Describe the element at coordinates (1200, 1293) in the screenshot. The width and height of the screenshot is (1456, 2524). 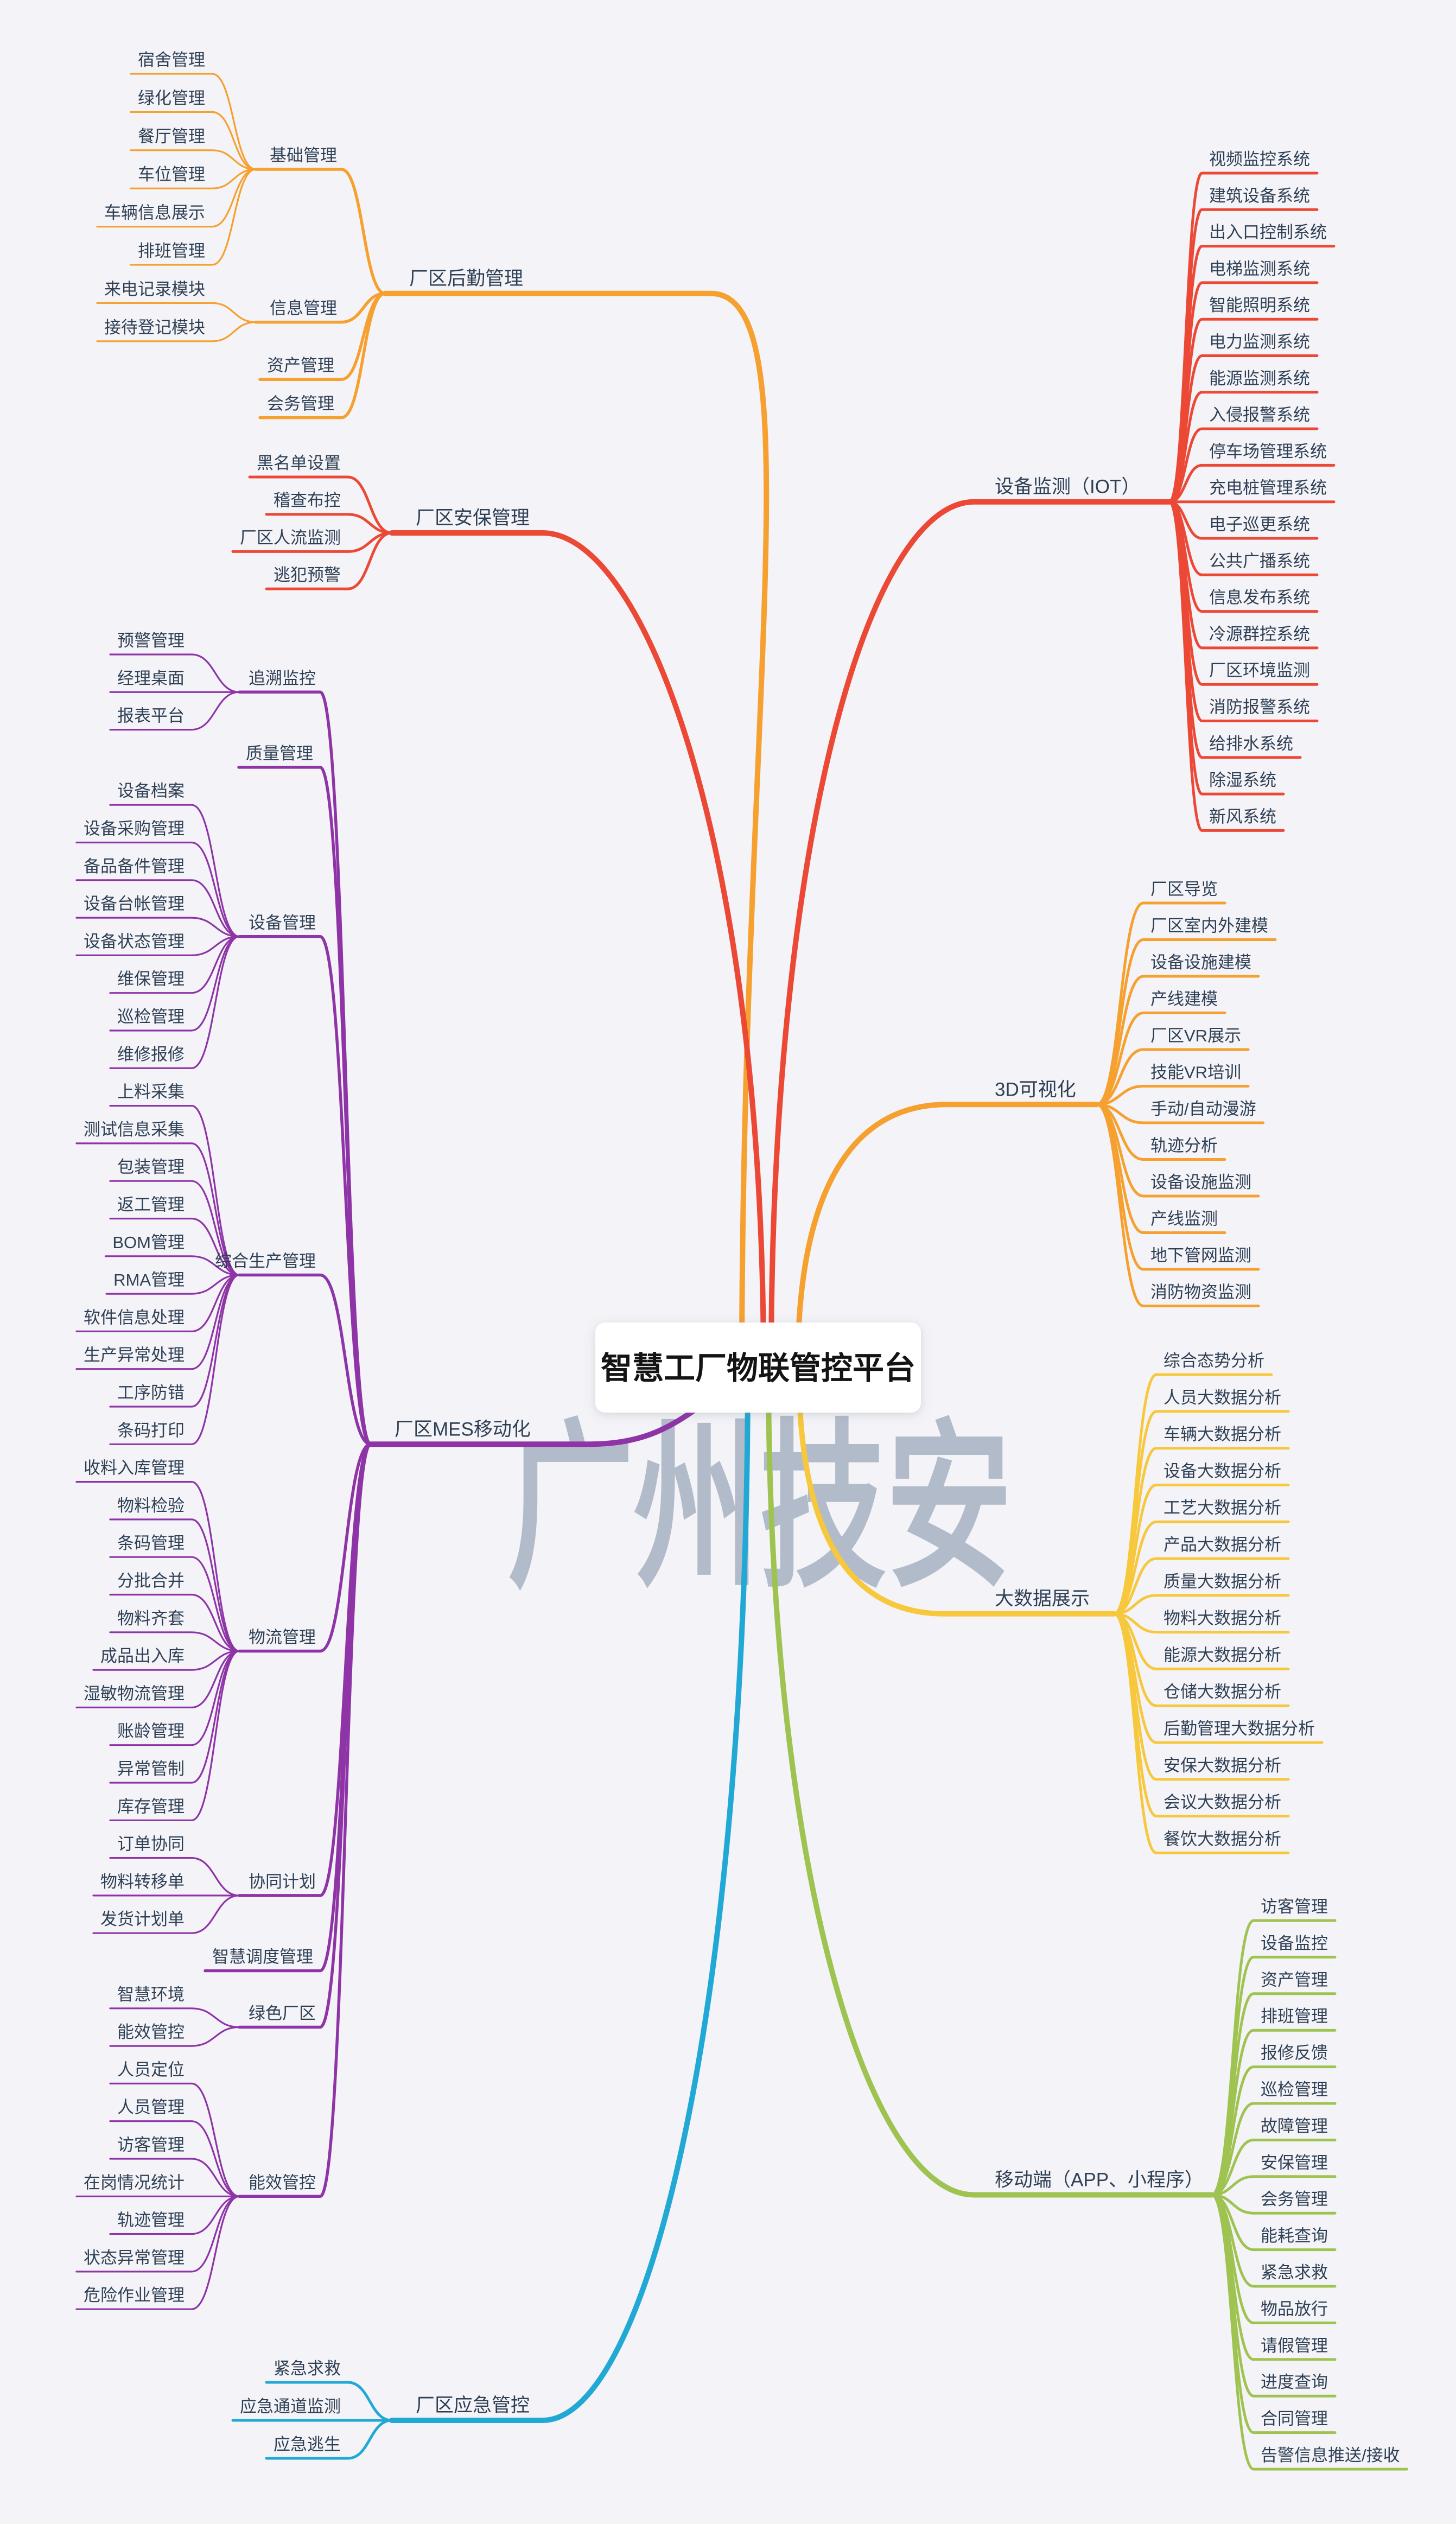
I see `leaf-label: 消防物资监测` at that location.